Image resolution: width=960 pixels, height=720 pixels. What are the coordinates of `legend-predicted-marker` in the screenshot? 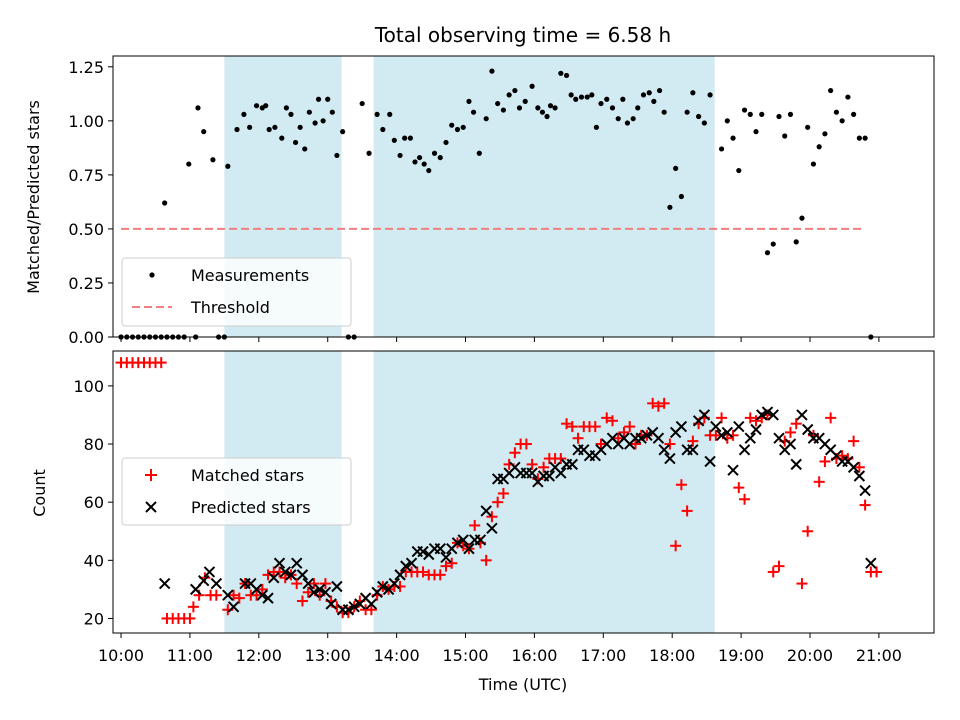 It's located at (151, 507).